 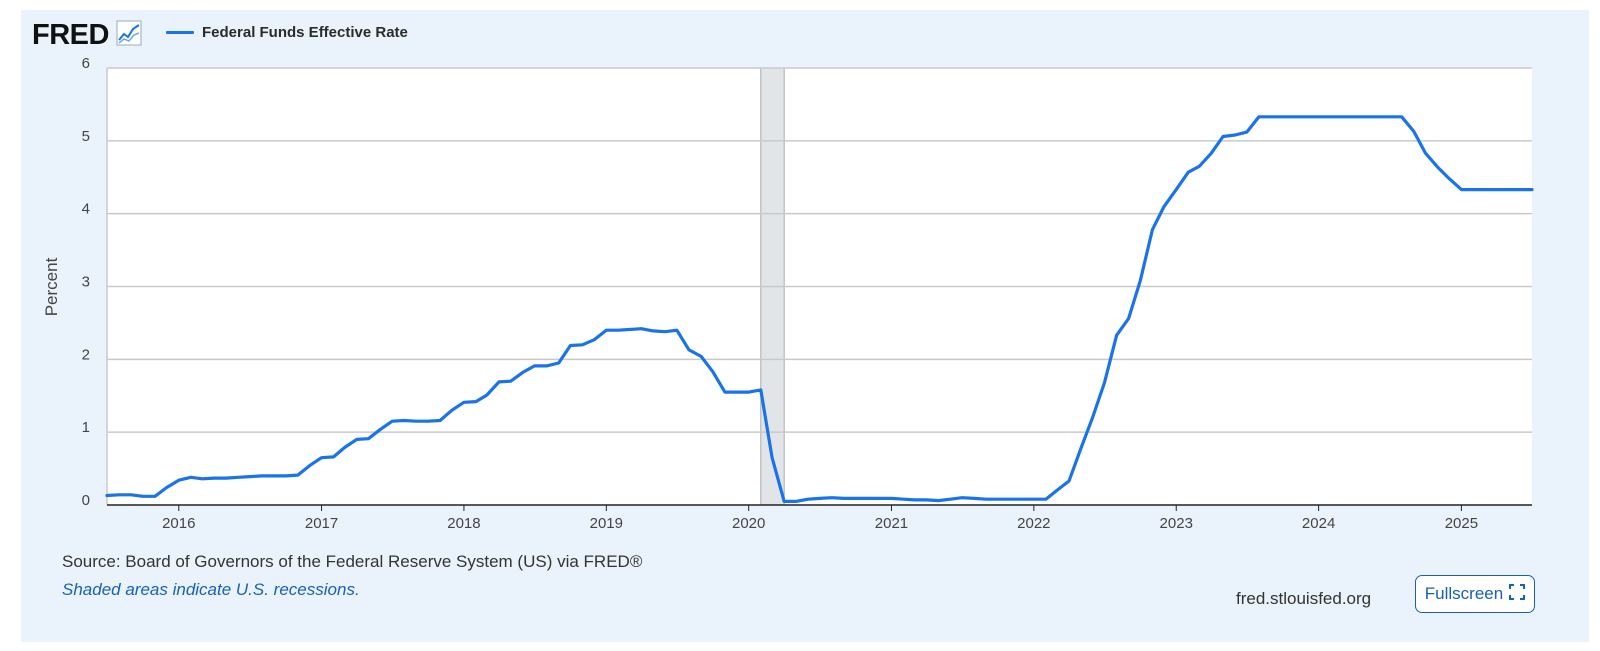 What do you see at coordinates (211, 589) in the screenshot?
I see `recession-note: Shaded areas indicate U.S. recessions.` at bounding box center [211, 589].